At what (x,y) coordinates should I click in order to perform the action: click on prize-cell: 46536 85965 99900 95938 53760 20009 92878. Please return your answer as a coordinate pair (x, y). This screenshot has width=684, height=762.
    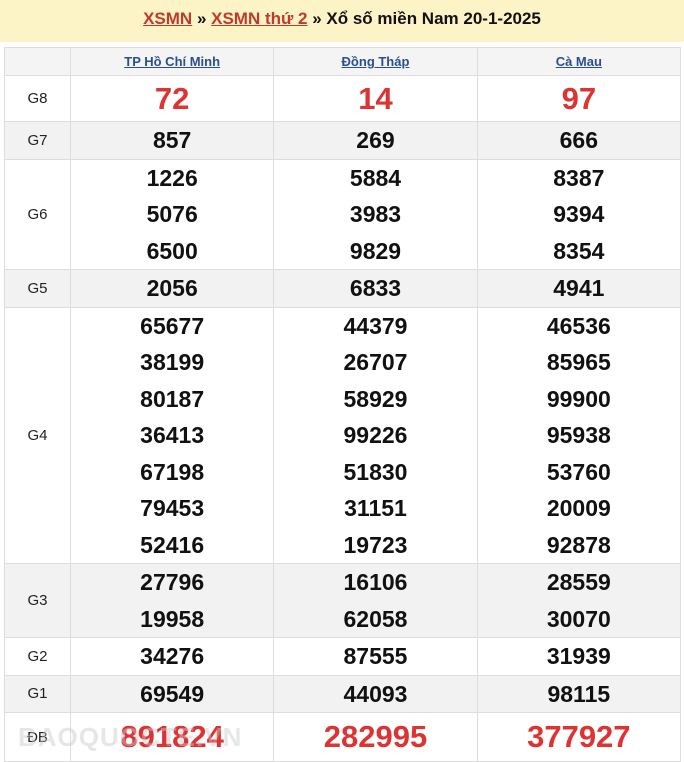
    Looking at the image, I should click on (579, 435).